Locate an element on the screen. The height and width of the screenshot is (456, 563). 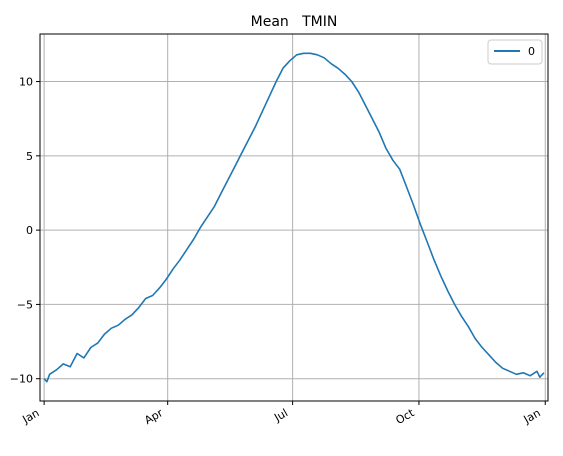
x-tick-label: Apr is located at coordinates (153, 416).